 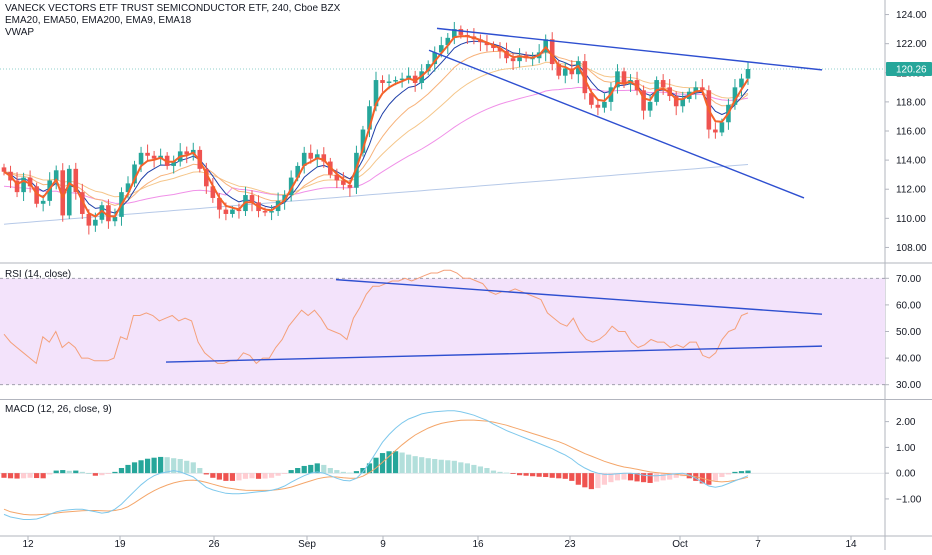 I want to click on macd-tick-label: −1.00, so click(x=909, y=499).